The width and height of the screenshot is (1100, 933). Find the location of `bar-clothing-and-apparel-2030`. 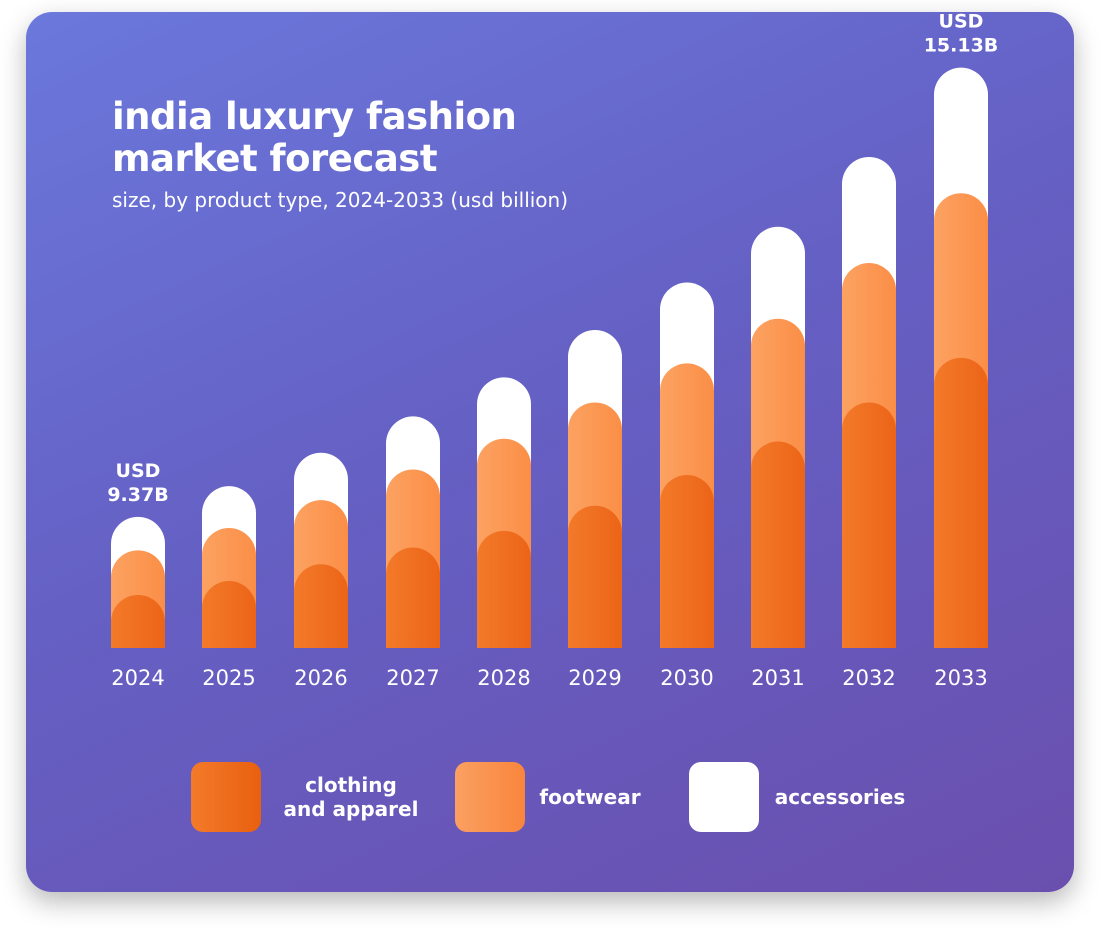

bar-clothing-and-apparel-2030 is located at coordinates (687, 561).